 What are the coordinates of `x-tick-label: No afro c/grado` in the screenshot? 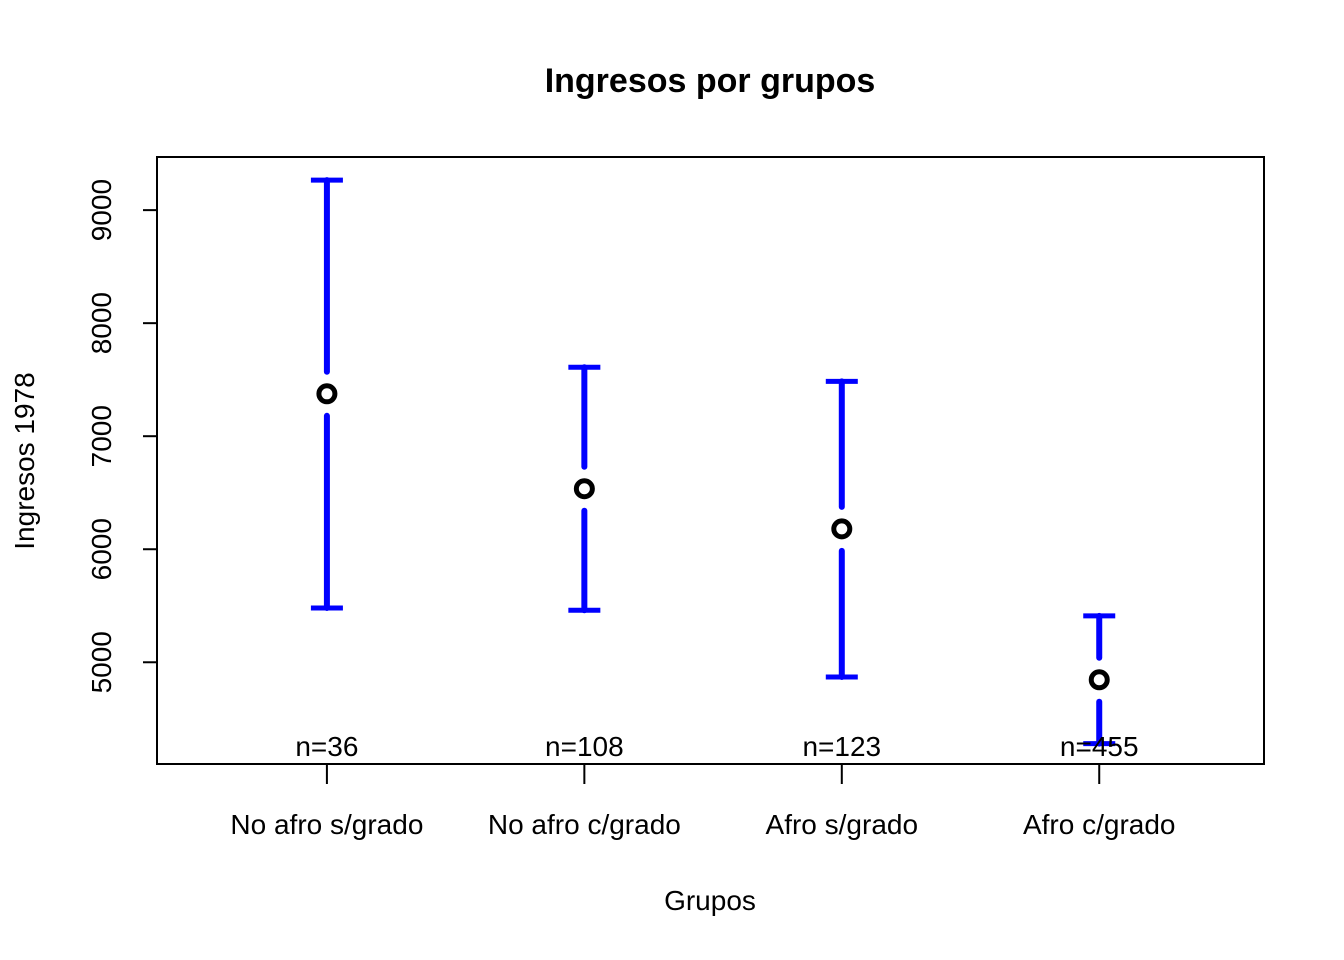 It's located at (584, 824).